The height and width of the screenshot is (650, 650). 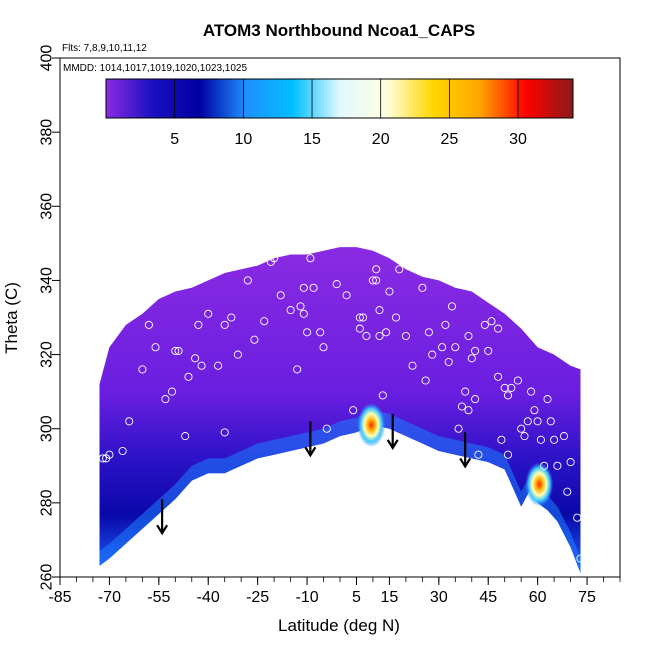 What do you see at coordinates (314, 474) in the screenshot?
I see `tropopause-arrows` at bounding box center [314, 474].